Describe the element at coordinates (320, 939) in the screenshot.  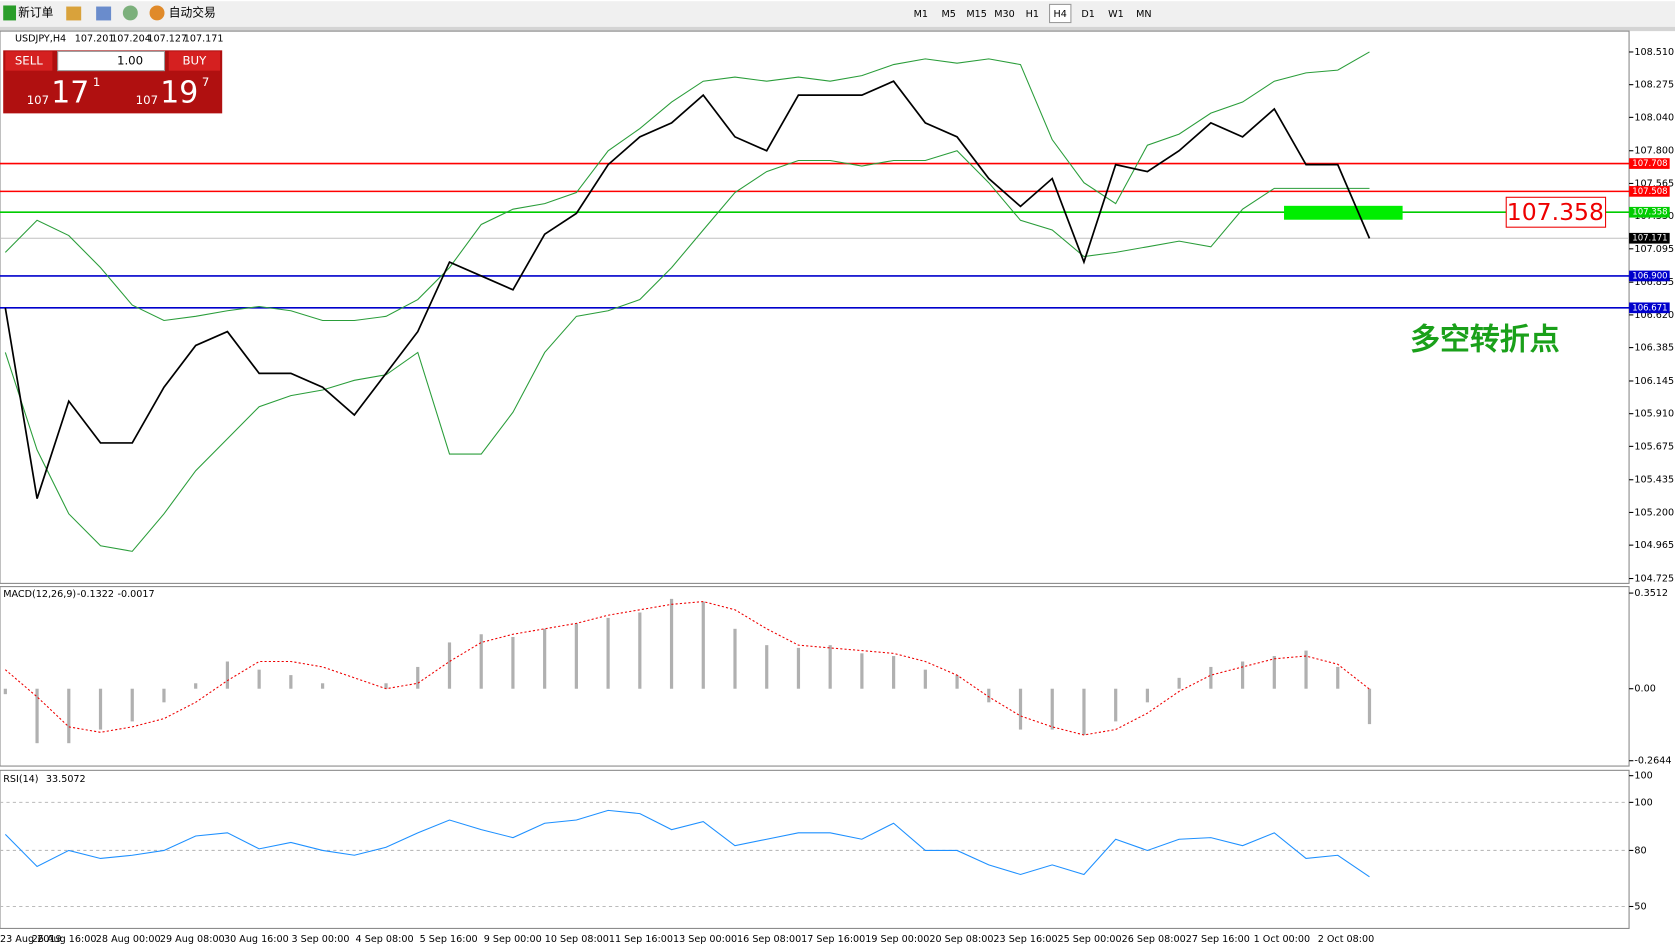
I see `x-tick-label: 3 Sep 00:00` at that location.